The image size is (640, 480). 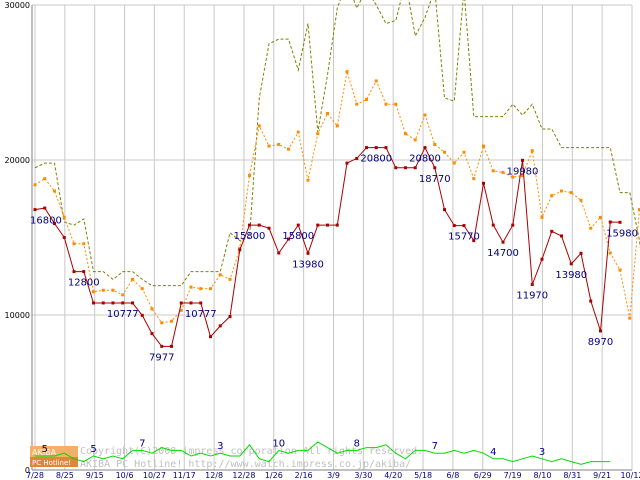 I want to click on x-tick-label: 2/16, so click(x=304, y=475).